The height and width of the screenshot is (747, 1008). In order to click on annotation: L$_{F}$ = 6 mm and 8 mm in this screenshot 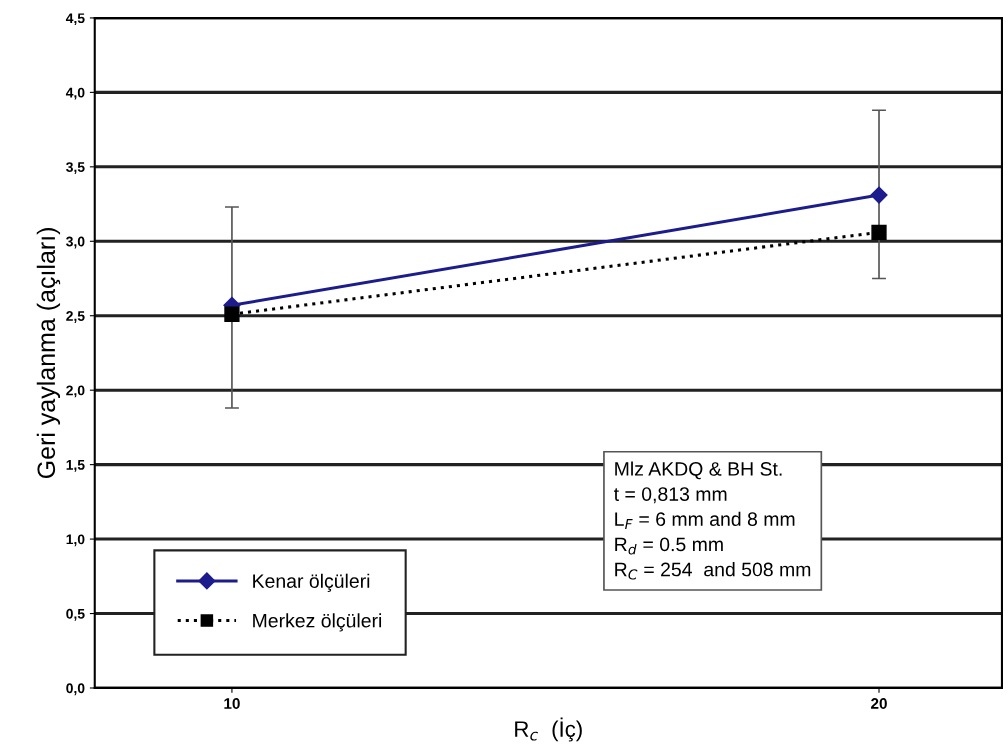, I will do `click(705, 520)`.